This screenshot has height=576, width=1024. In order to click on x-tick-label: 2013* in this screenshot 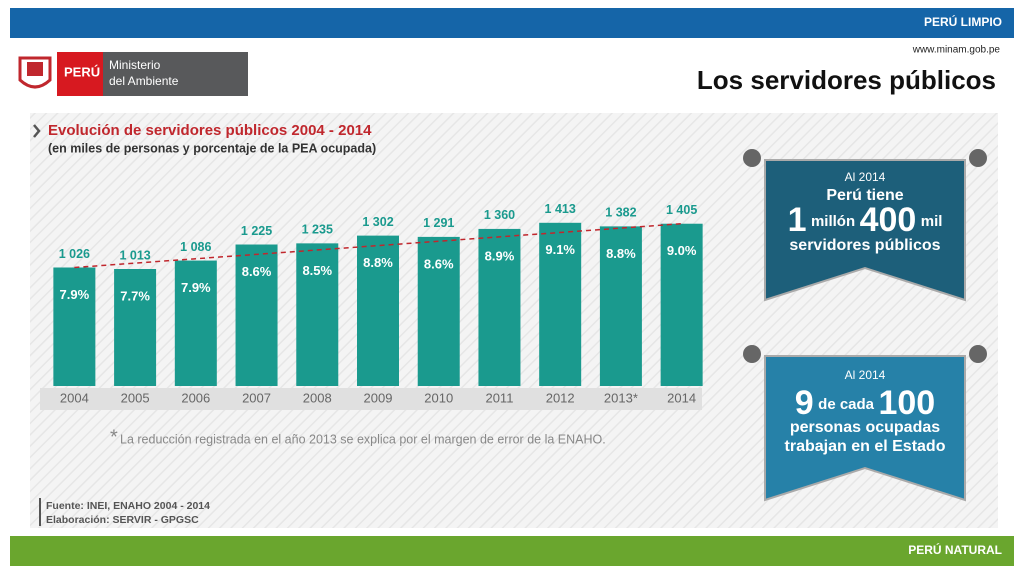, I will do `click(621, 397)`.